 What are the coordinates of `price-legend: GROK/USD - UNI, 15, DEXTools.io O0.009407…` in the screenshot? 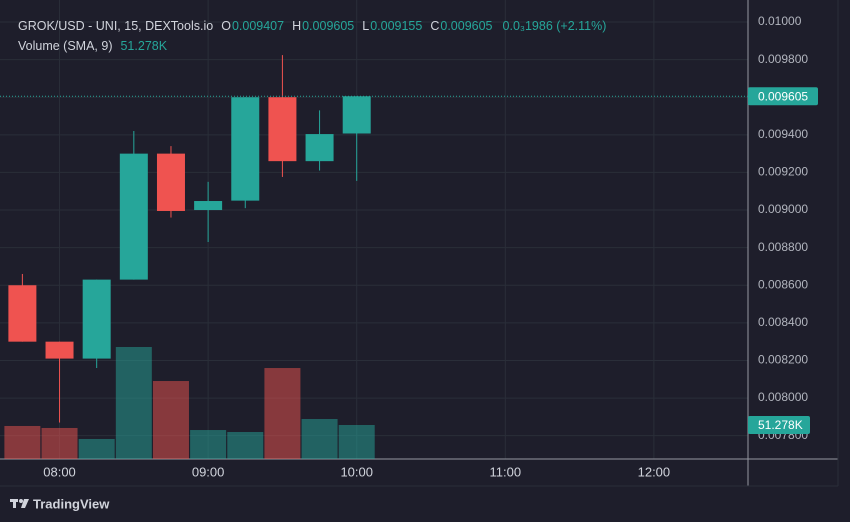 It's located at (316, 26).